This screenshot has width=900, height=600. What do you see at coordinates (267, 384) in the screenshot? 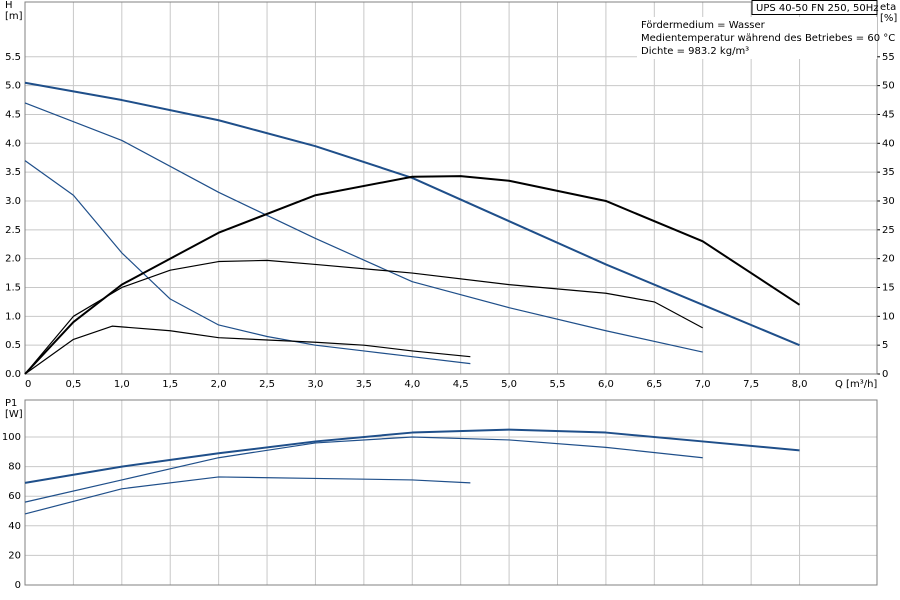
I see `x-tick-label: 2,5` at bounding box center [267, 384].